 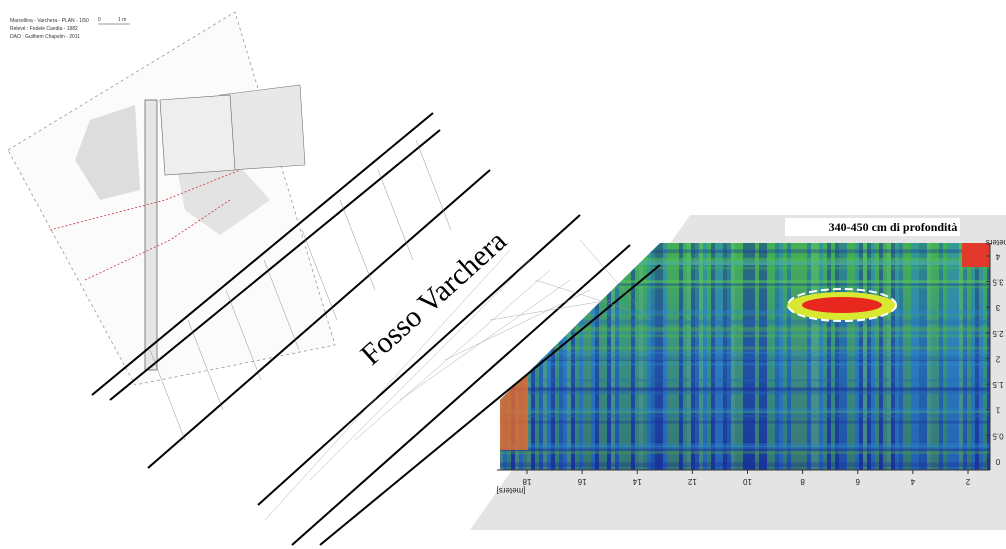 I want to click on scale-label: 1 m, so click(x=122, y=20).